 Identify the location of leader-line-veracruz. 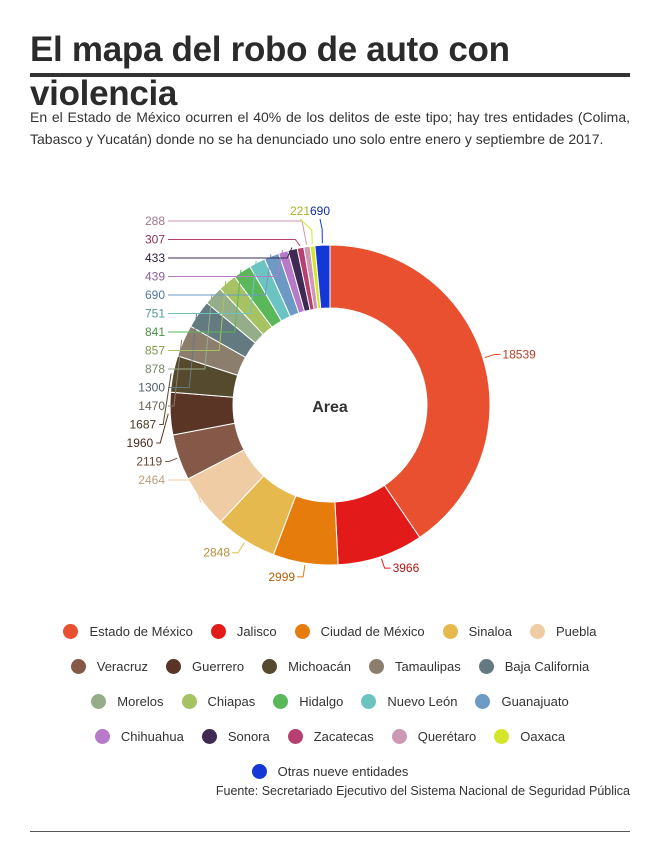
(171, 459).